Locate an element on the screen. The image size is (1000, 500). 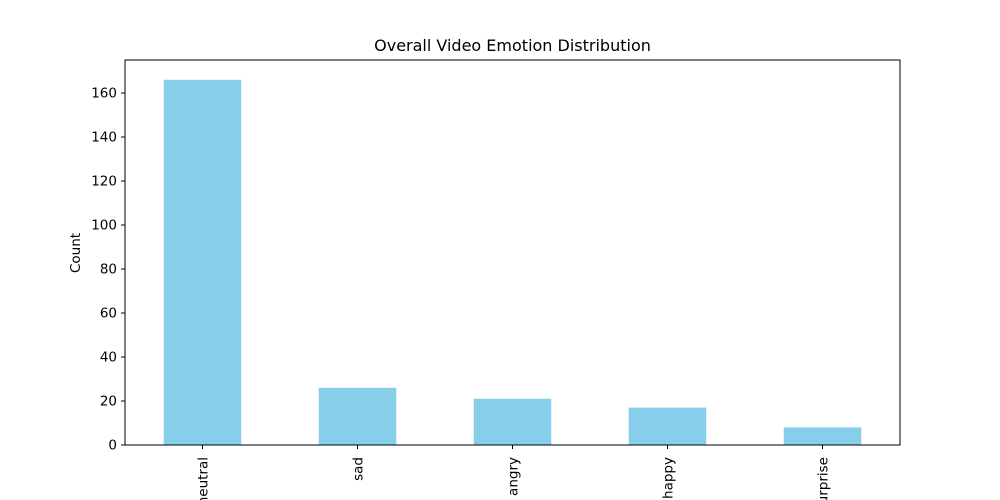
bar-neutral is located at coordinates (202, 262).